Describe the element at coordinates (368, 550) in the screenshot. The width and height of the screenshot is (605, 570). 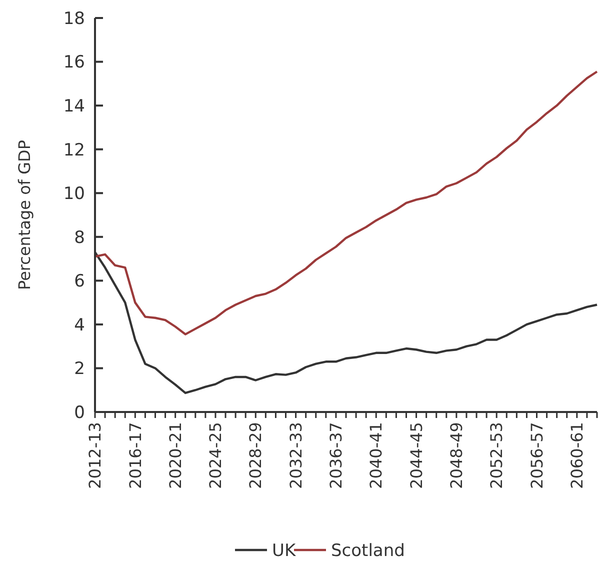
I see `legend-label: Scotland` at that location.